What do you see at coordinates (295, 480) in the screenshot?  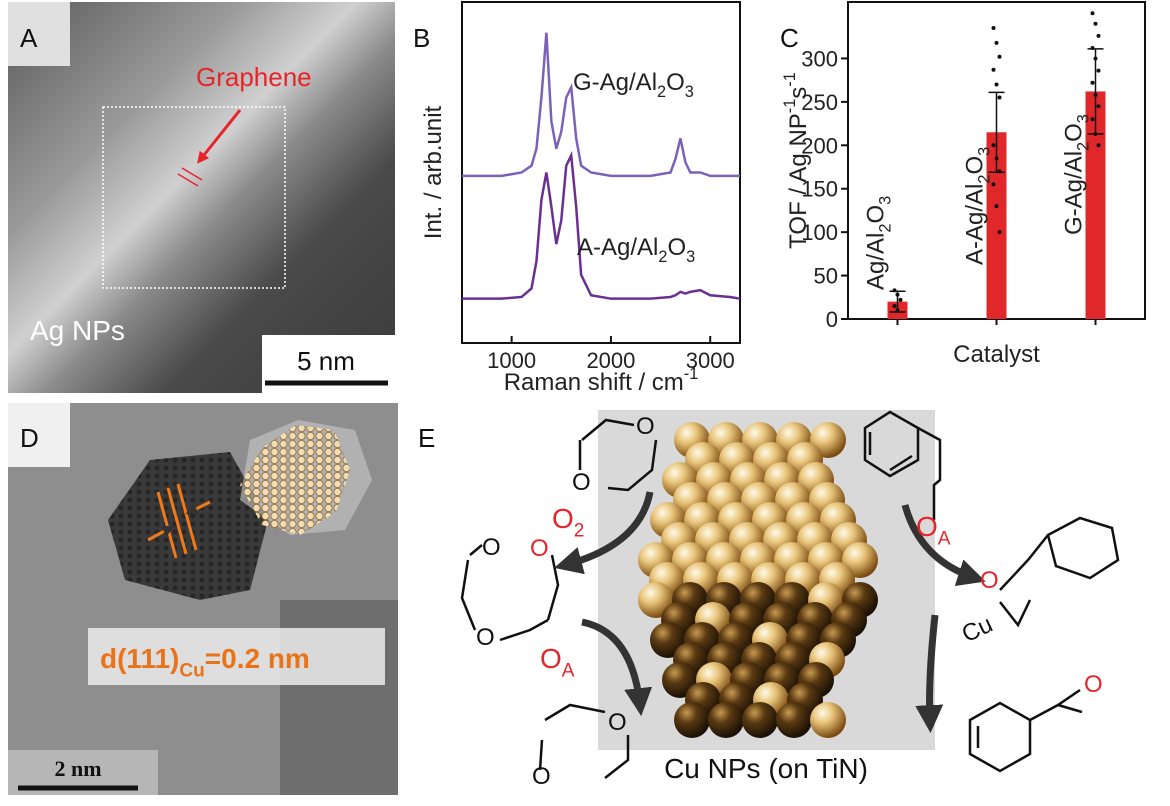 I see `inset-model` at bounding box center [295, 480].